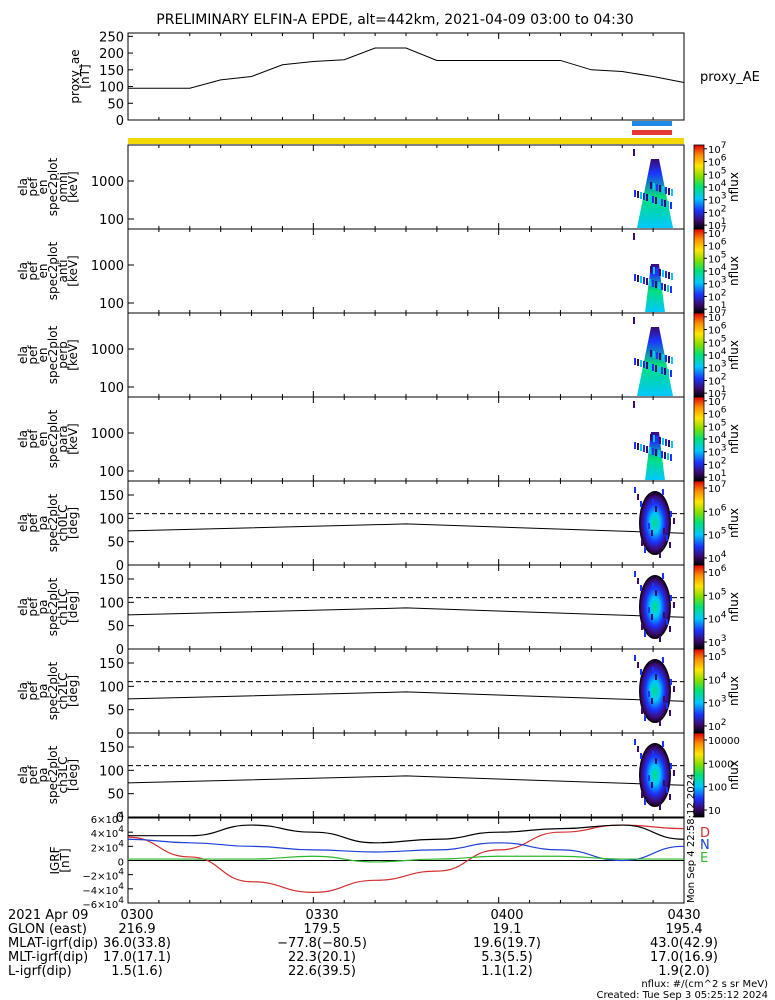  Describe the element at coordinates (652, 123) in the screenshot. I see `orbit-indicator-blue` at that location.